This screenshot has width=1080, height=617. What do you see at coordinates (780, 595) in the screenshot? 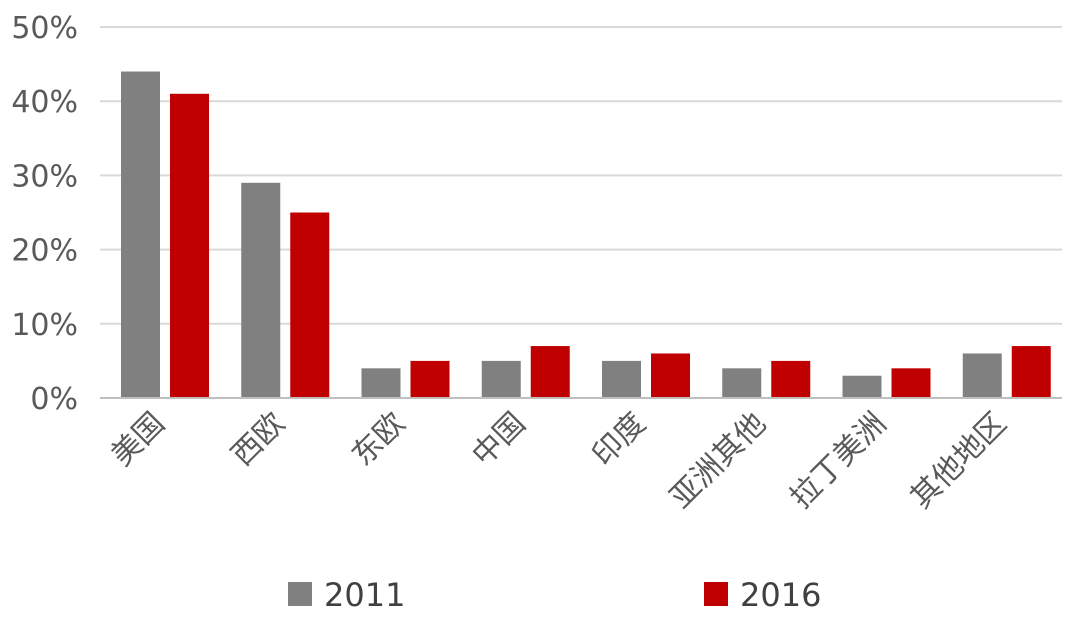
I see `legend-label: 2016` at bounding box center [780, 595].